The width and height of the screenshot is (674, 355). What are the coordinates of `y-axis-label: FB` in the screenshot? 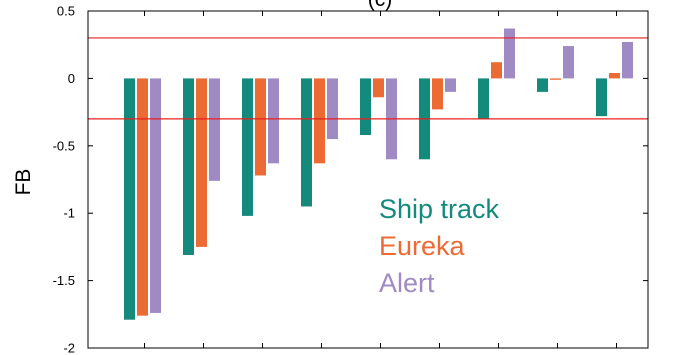 It's located at (23, 182).